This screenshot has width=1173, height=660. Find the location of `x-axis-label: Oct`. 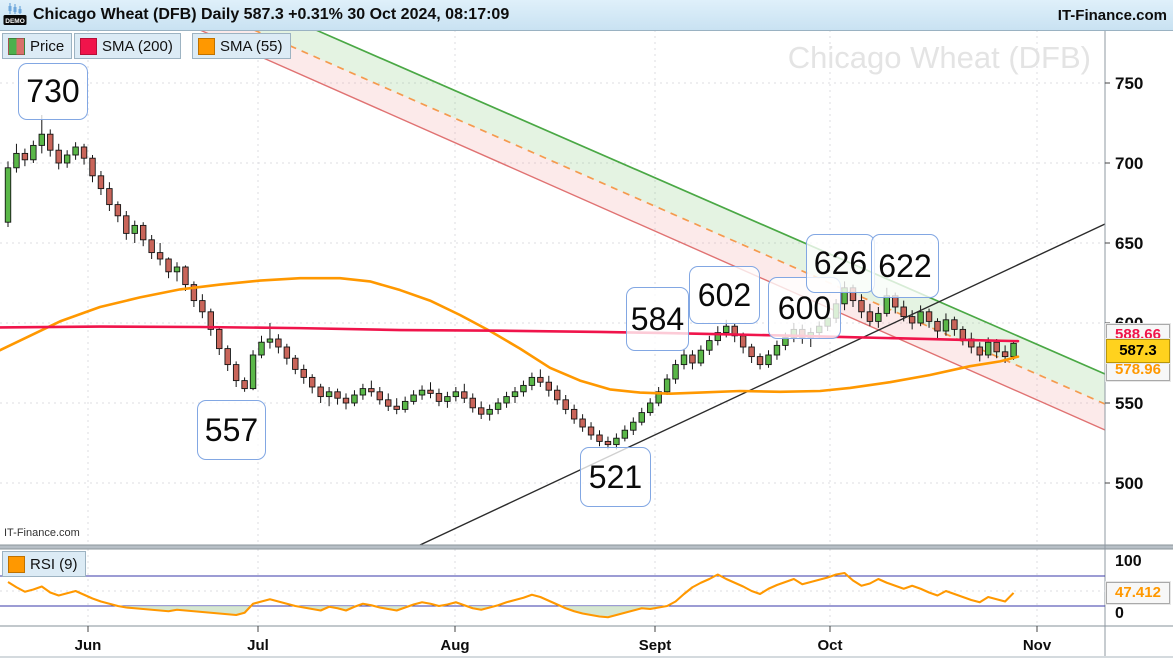

x-axis-label: Oct is located at coordinates (829, 645).